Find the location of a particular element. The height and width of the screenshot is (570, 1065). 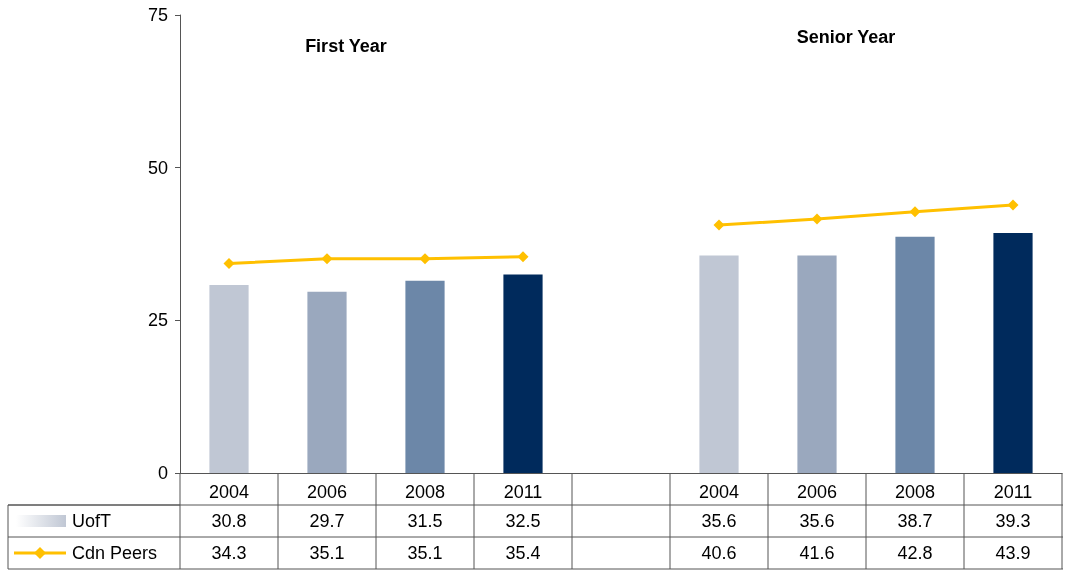

data-label: 30.8 is located at coordinates (229, 521).